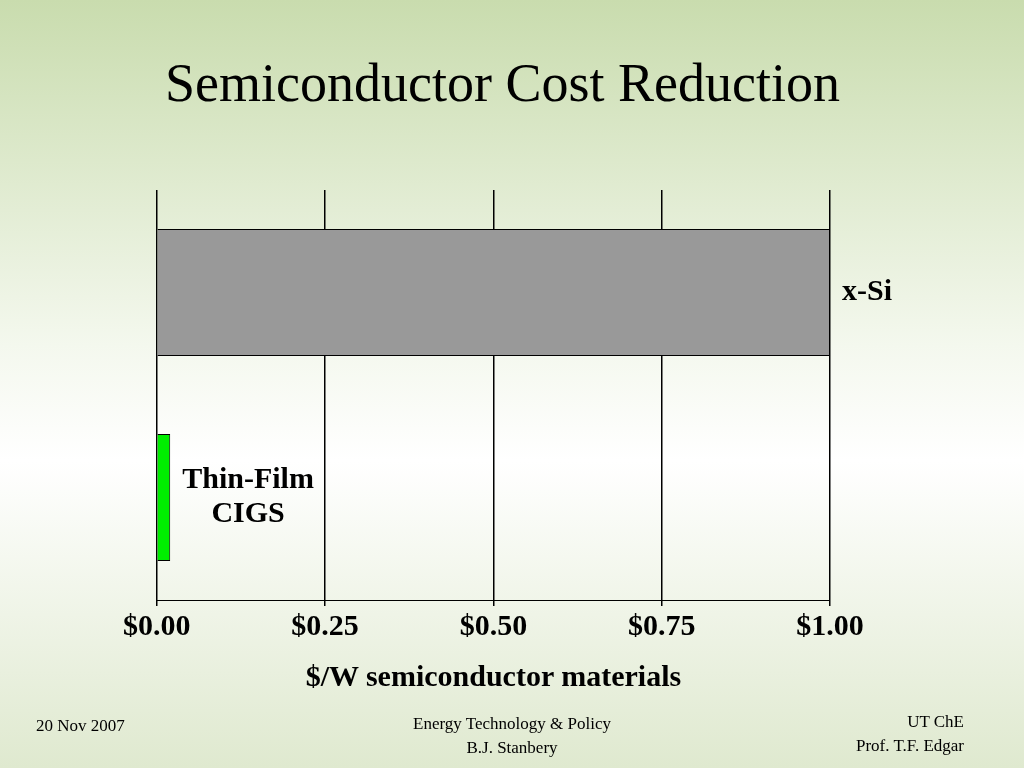 The image size is (1024, 768). Describe the element at coordinates (502, 83) in the screenshot. I see `chart-title: Semiconductor Cost Reduction` at that location.